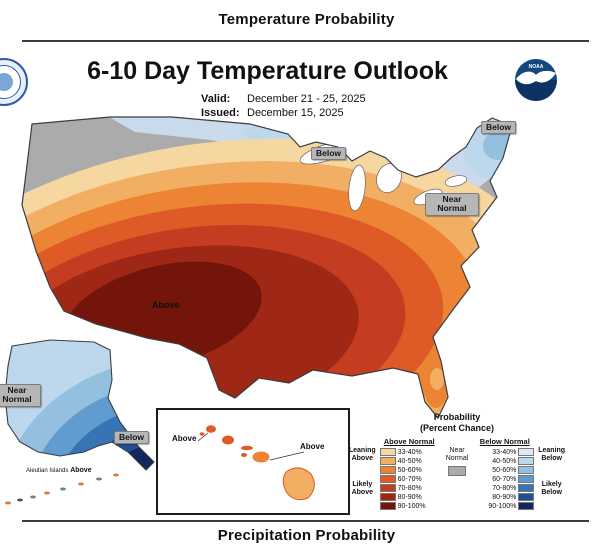 This screenshot has height=551, width=613. What do you see at coordinates (502, 506) in the screenshot?
I see `legend-range-label: 90-100%` at bounding box center [502, 506].